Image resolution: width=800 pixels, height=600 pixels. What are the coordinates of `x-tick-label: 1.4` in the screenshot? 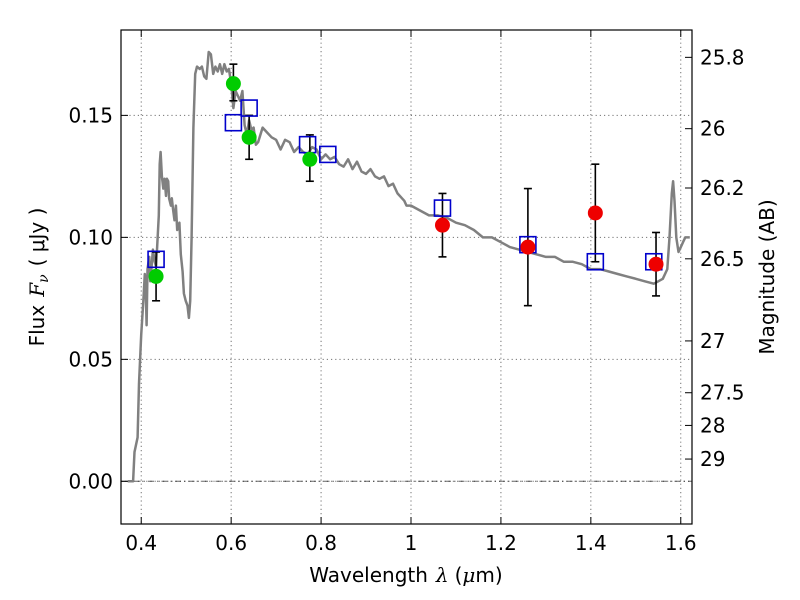 It's located at (591, 543).